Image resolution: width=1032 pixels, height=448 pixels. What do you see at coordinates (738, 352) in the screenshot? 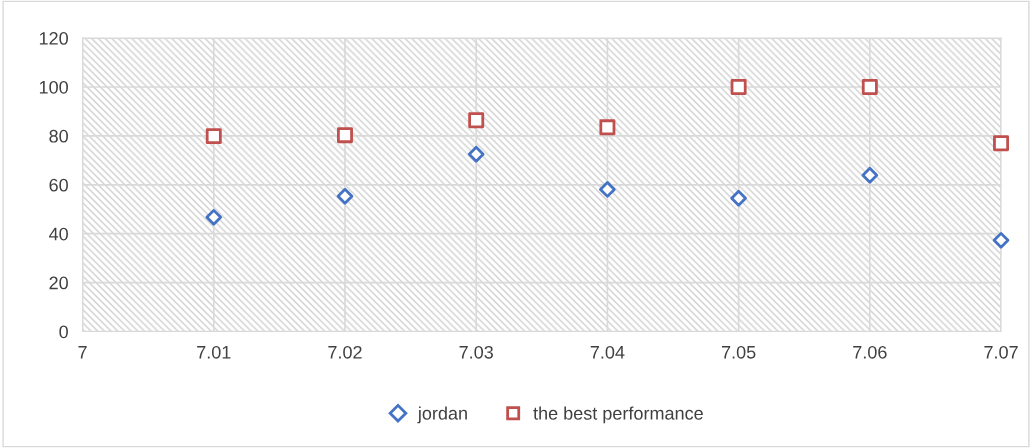
I see `x-tick-label: 7.05` at bounding box center [738, 352].